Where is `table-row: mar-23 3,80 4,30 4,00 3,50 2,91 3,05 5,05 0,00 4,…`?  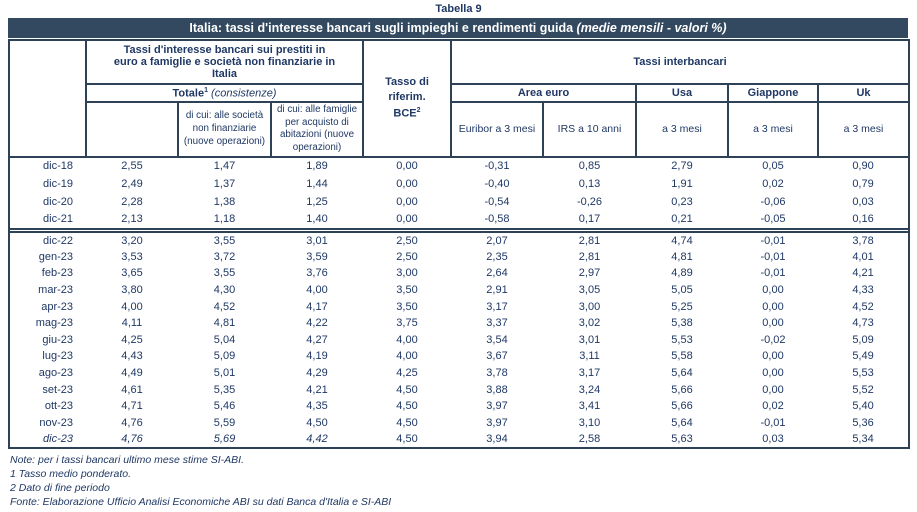
table-row: mar-23 3,80 4,30 4,00 3,50 2,91 3,05 5,05 0,00 4,… is located at coordinates (459, 290).